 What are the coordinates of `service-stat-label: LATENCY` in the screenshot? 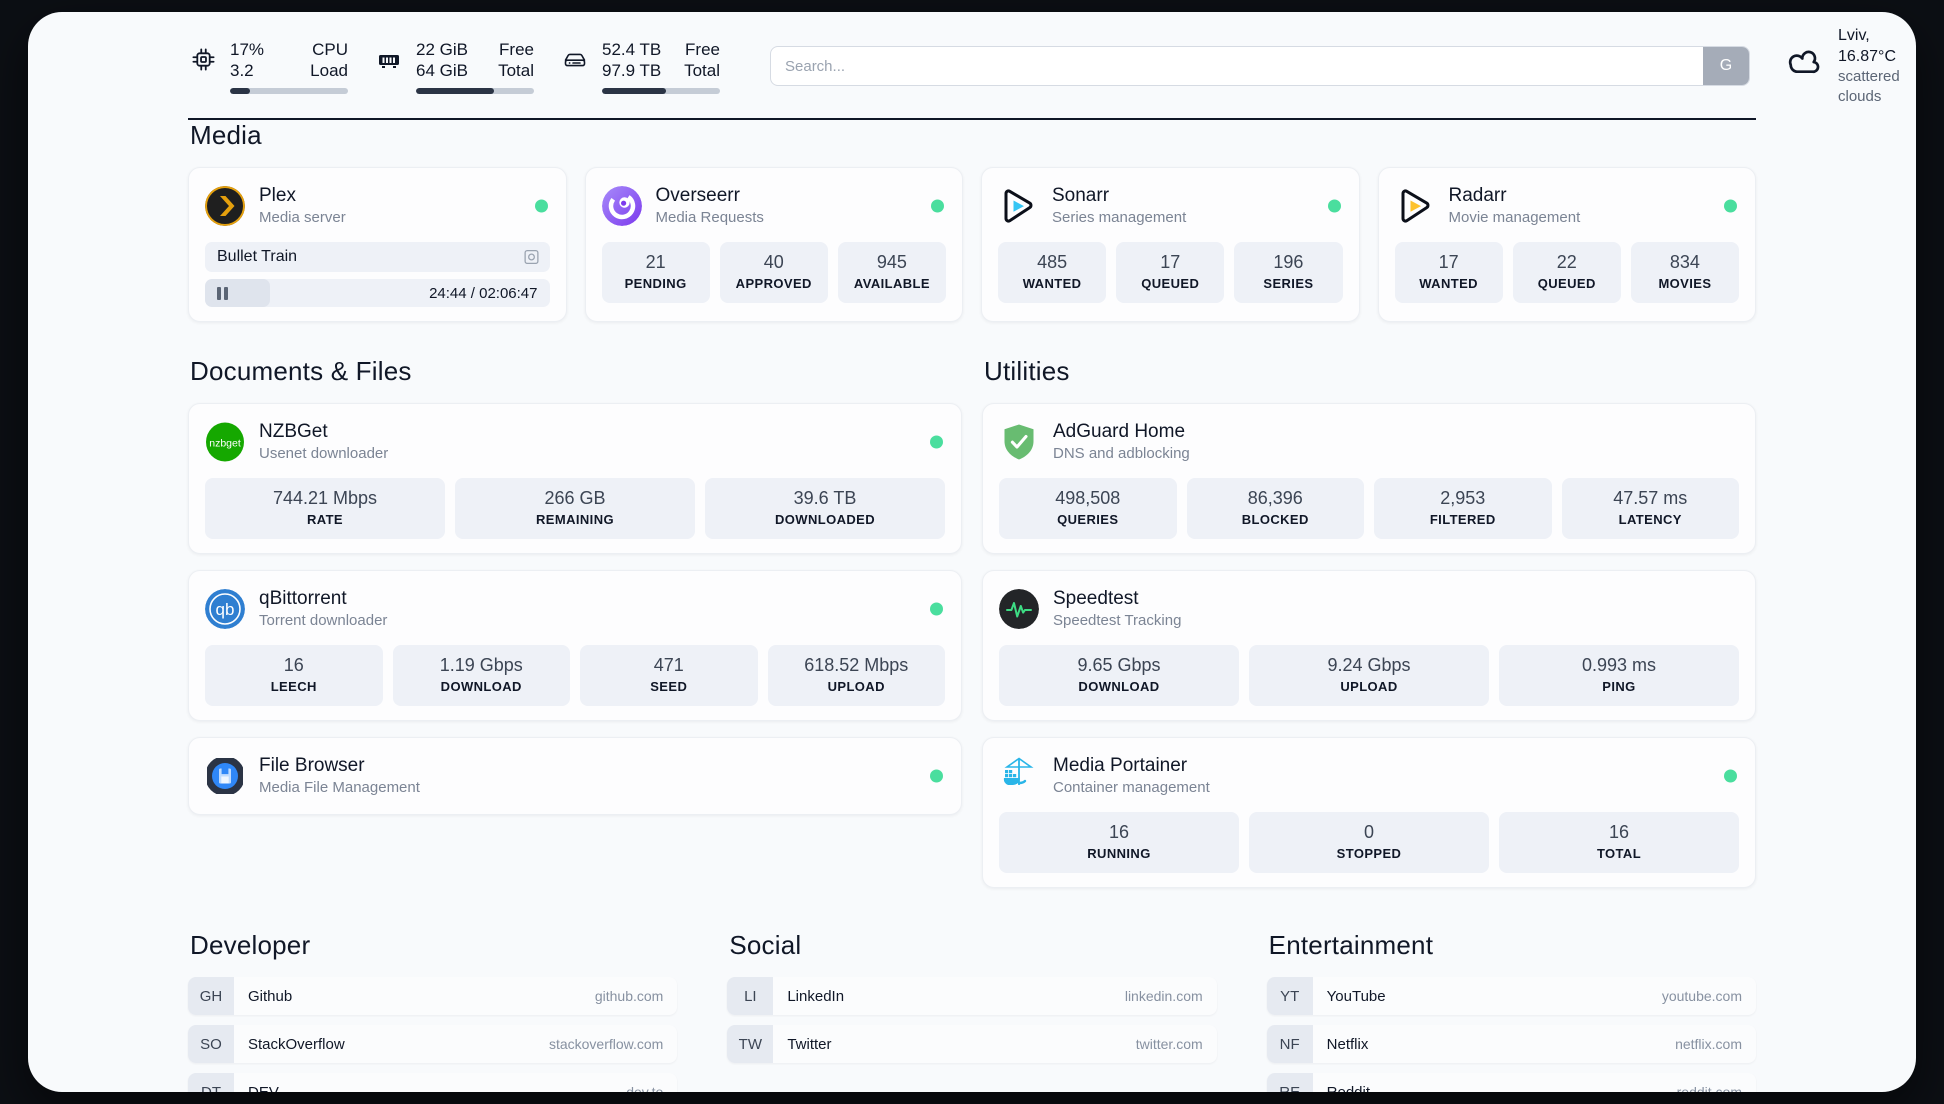 It's located at (1650, 519).